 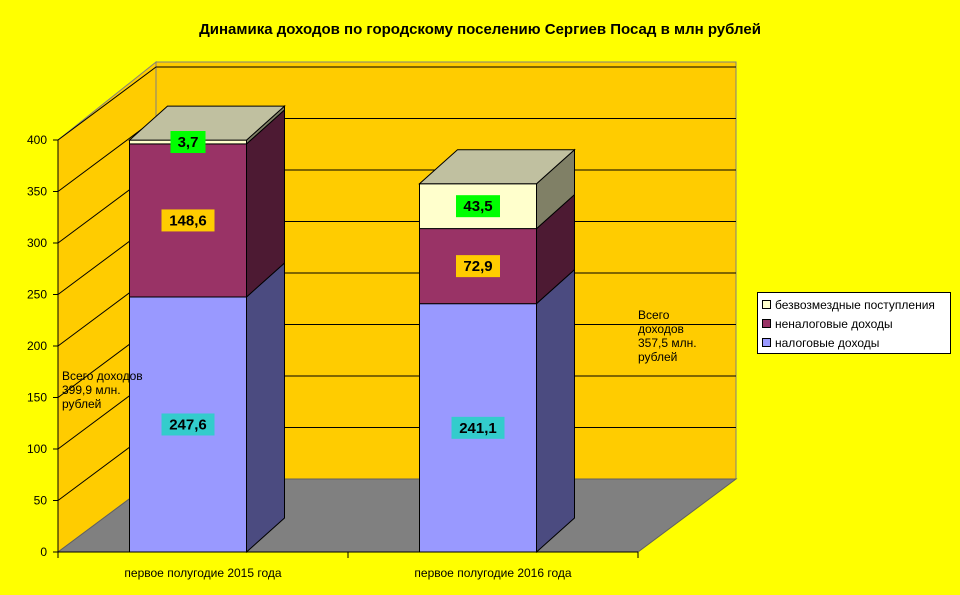 What do you see at coordinates (827, 342) in the screenshot?
I see `legend-label: налоговые доходы` at bounding box center [827, 342].